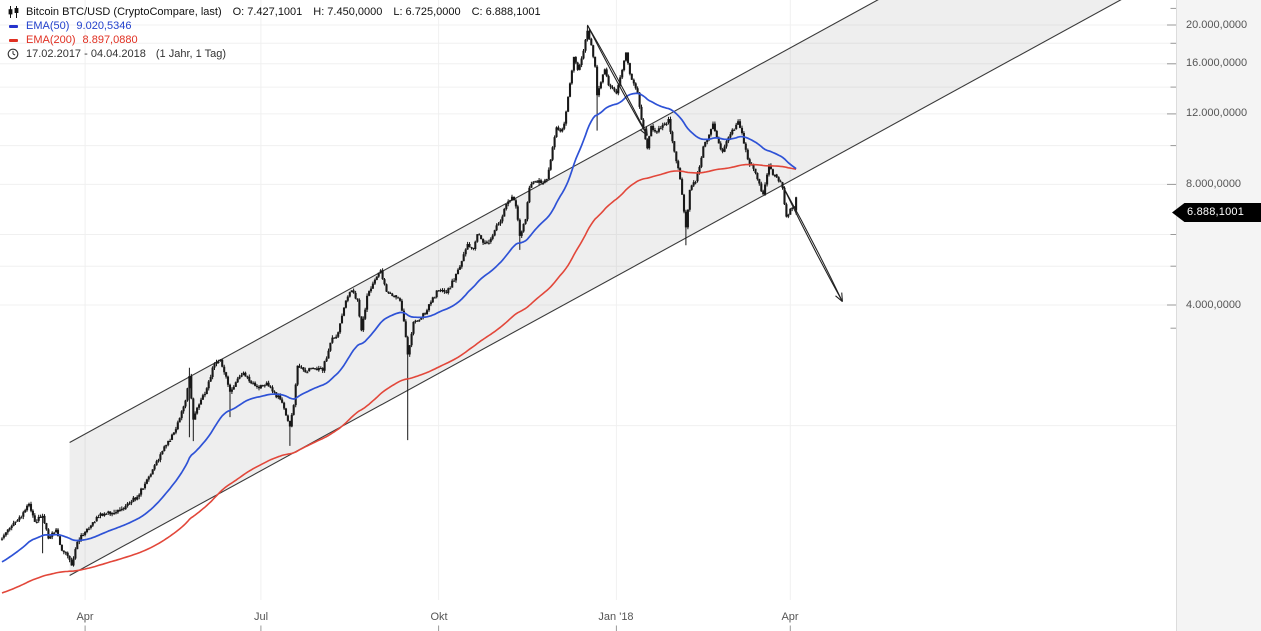  What do you see at coordinates (273, 54) in the screenshot?
I see `date-range-row: 17.02.2017 - 04.04.2018 (1 Jahr, 1 Tag)` at bounding box center [273, 54].